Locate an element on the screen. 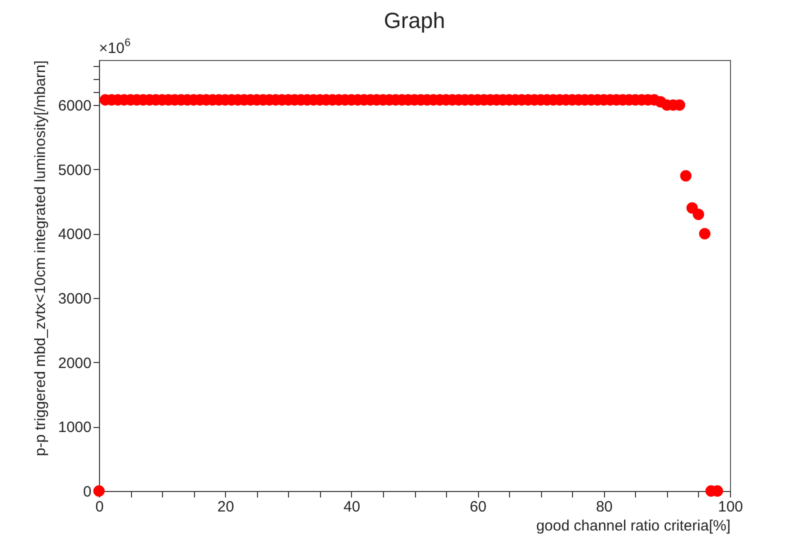 This screenshot has width=796, height=543. y-tick-label: 0 is located at coordinates (87, 492).